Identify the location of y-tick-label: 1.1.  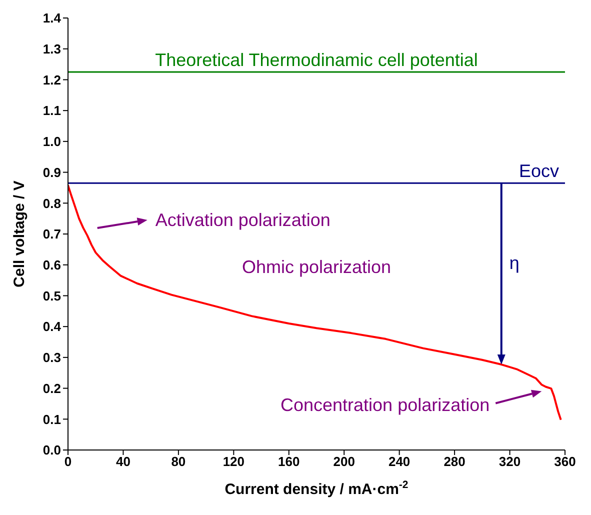
(51, 110).